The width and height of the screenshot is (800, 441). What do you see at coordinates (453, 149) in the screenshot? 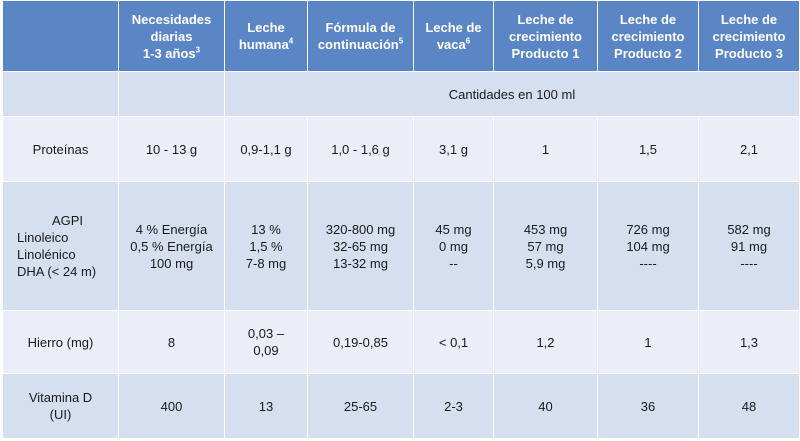
I see `table-cell: 3,1 g` at bounding box center [453, 149].